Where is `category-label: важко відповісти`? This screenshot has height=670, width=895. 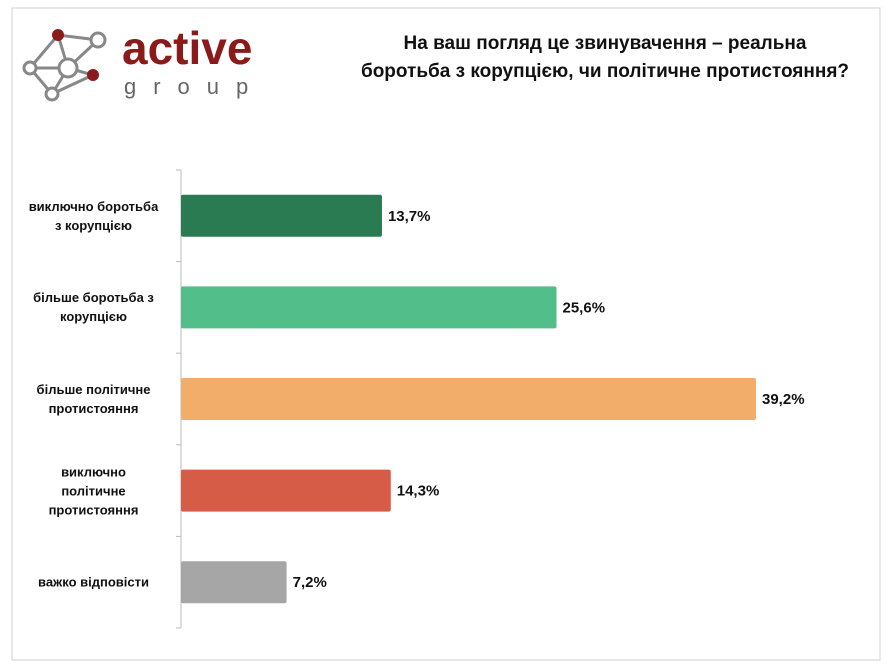 category-label: важко відповісти is located at coordinates (93, 582).